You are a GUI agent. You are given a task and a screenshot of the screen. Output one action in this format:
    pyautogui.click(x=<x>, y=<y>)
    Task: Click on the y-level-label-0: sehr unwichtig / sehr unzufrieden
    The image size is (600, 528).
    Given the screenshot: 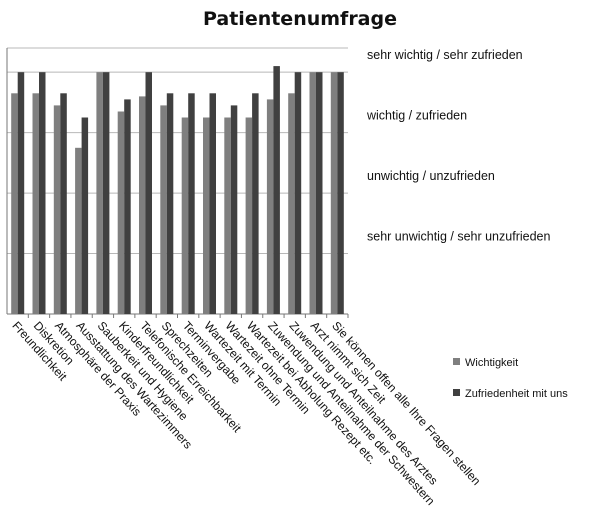 What is the action you would take?
    pyautogui.click(x=458, y=237)
    